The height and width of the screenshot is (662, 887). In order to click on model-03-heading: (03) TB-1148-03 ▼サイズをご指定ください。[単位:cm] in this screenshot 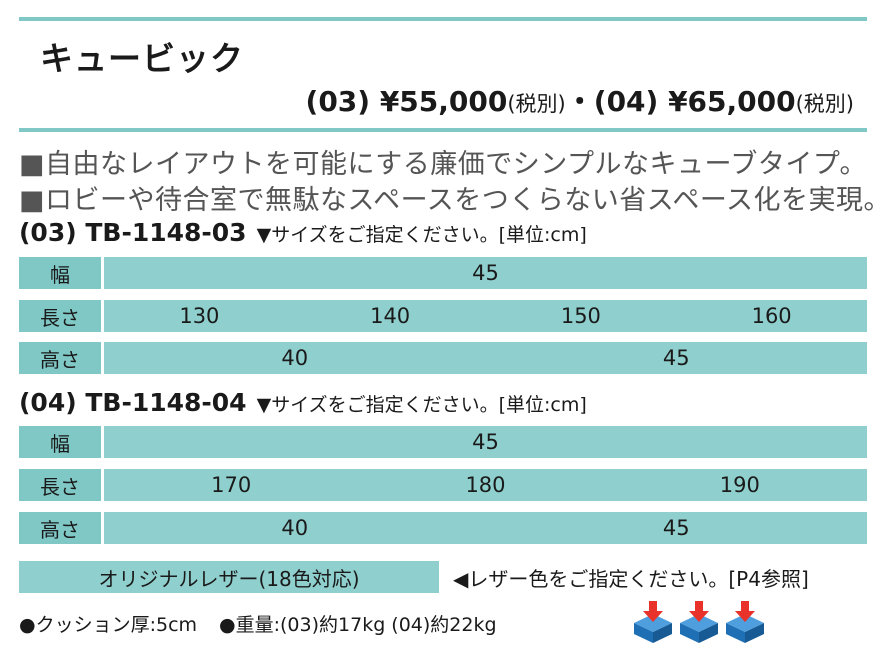, I will do `click(303, 232)`.